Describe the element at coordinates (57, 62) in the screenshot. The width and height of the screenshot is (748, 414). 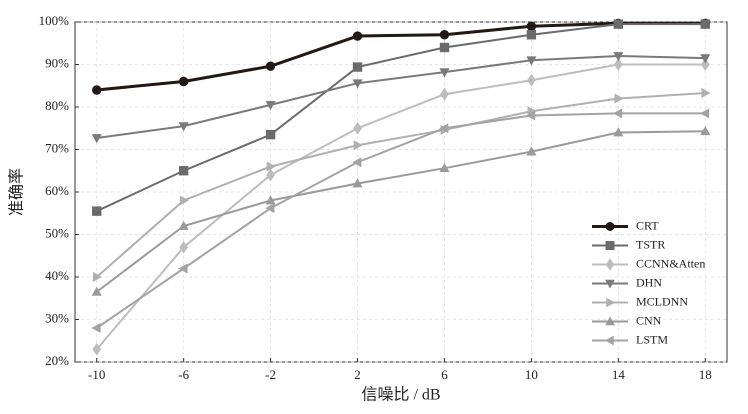
I see `y-tick-label: 90%` at that location.